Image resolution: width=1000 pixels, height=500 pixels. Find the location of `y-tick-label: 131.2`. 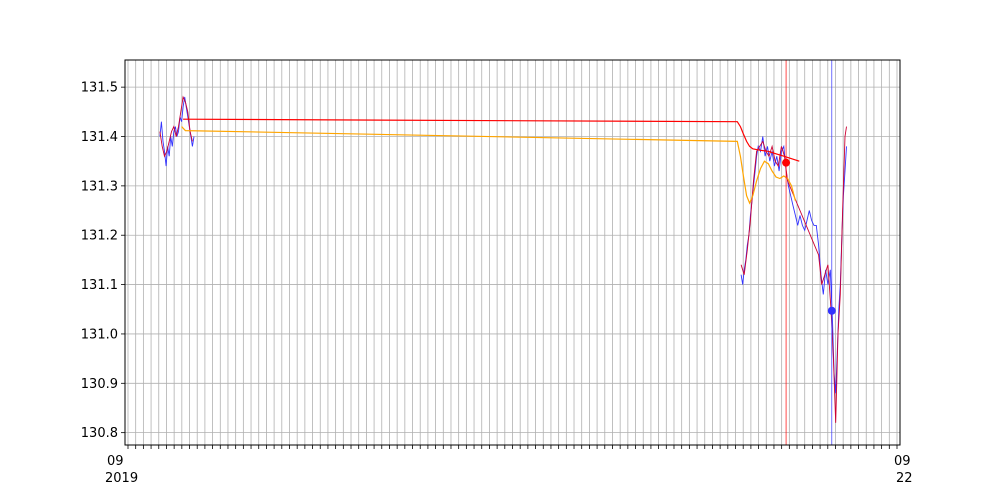

y-tick-label: 131.2 is located at coordinates (99, 236).